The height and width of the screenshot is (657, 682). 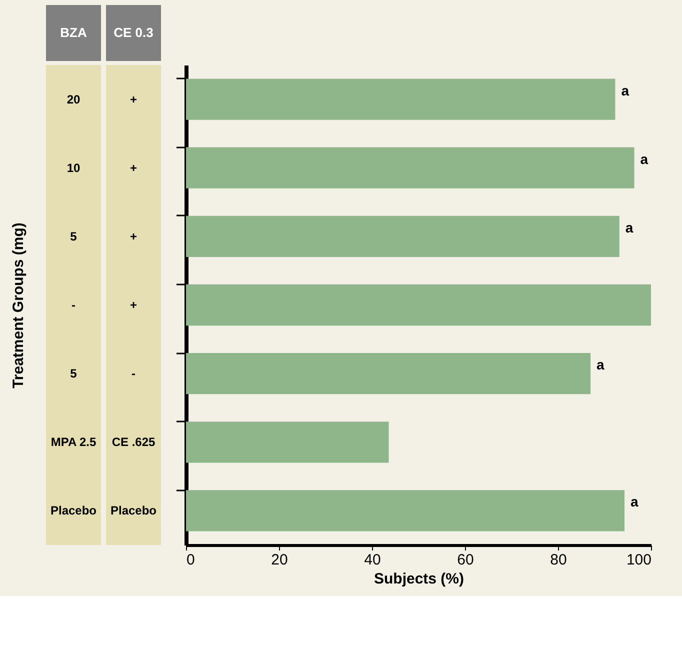 I want to click on y-axis-title: Treatment Groups (mg), so click(x=18, y=305).